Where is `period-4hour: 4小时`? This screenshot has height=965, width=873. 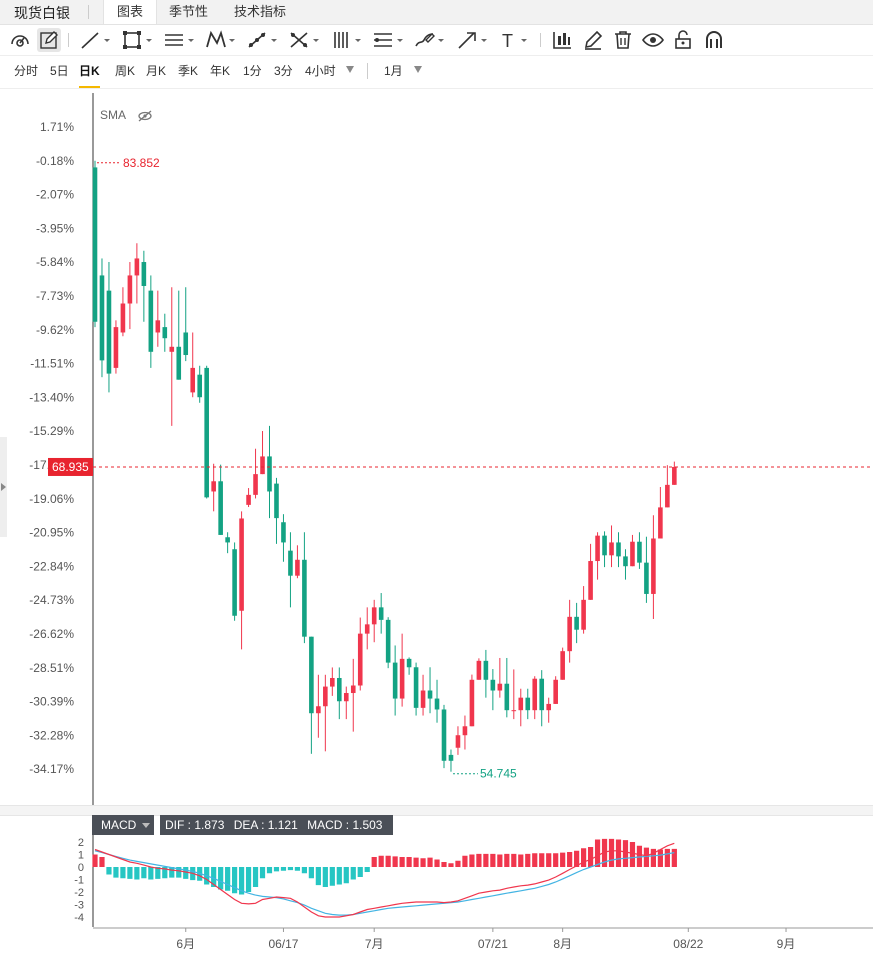
period-4hour: 4小时 is located at coordinates (320, 71).